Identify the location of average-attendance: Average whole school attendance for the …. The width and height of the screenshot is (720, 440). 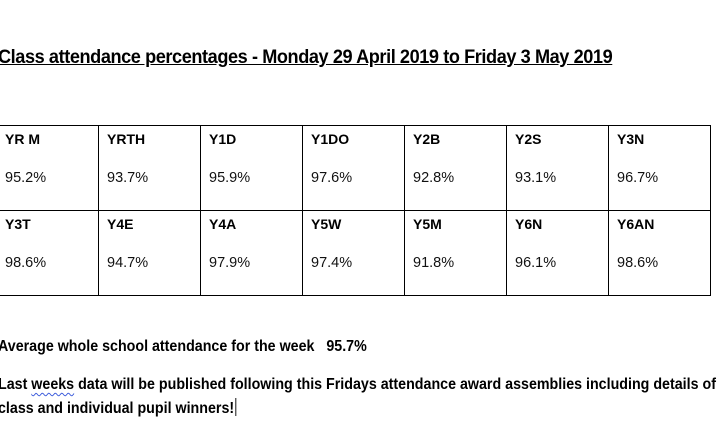
(183, 347).